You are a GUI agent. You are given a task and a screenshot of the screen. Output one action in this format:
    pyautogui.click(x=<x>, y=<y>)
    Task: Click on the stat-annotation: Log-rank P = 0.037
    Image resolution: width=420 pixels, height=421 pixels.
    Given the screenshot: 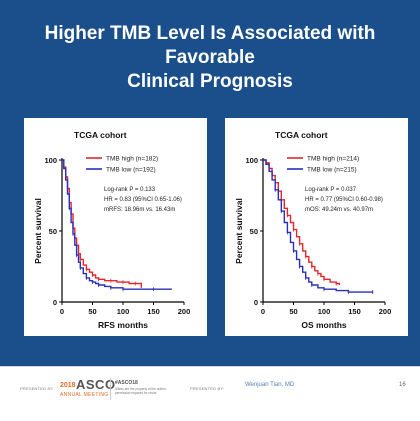 What is the action you would take?
    pyautogui.click(x=331, y=190)
    